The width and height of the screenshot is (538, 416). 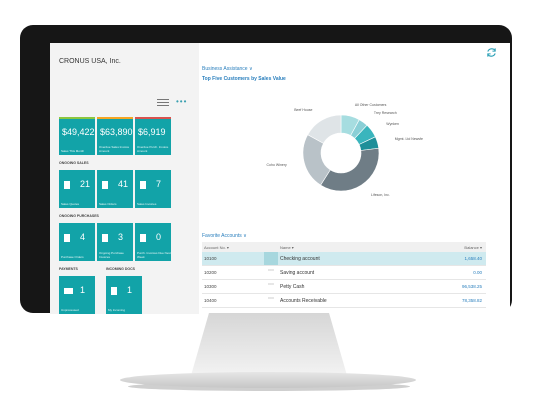 I want to click on monitor-stand-base, so click(x=268, y=380).